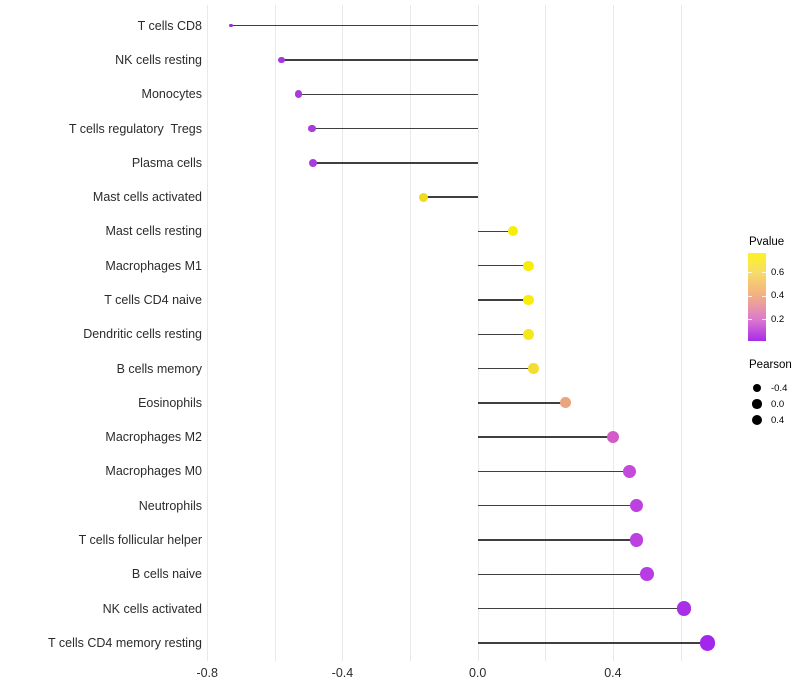  I want to click on pvalue-legend-title: Pvalue, so click(767, 242).